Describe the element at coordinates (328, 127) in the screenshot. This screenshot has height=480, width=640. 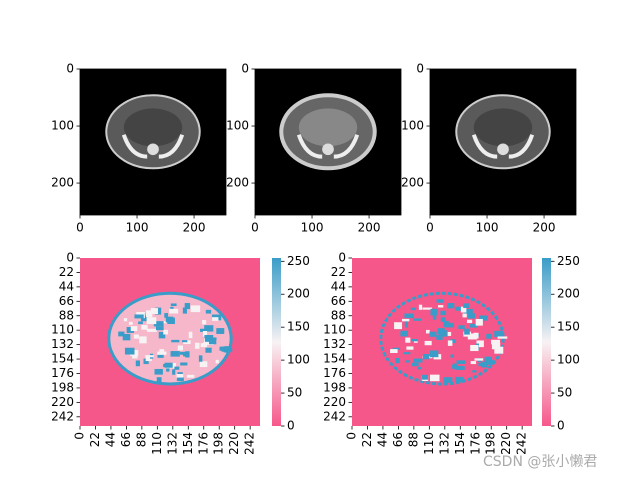
I see `abdomen` at that location.